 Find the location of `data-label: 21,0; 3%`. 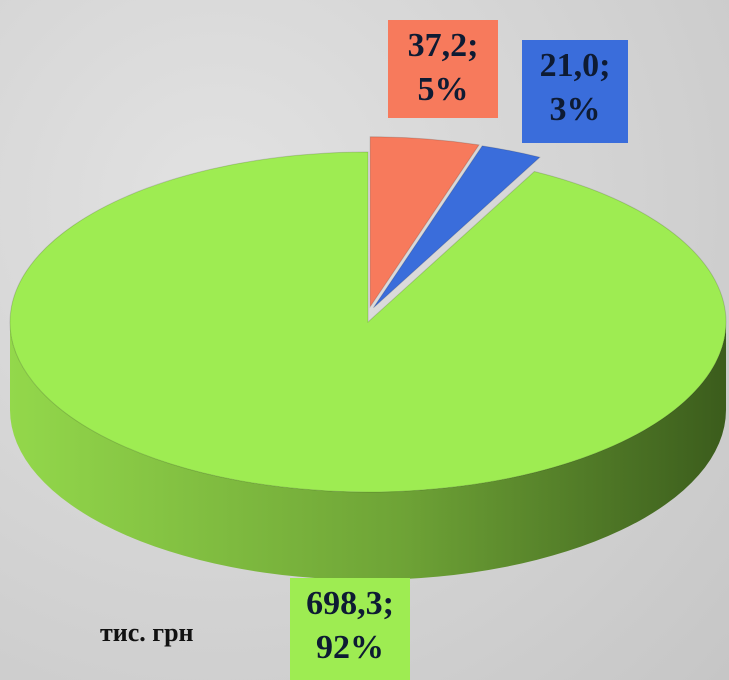

data-label: 21,0; 3% is located at coordinates (575, 91).